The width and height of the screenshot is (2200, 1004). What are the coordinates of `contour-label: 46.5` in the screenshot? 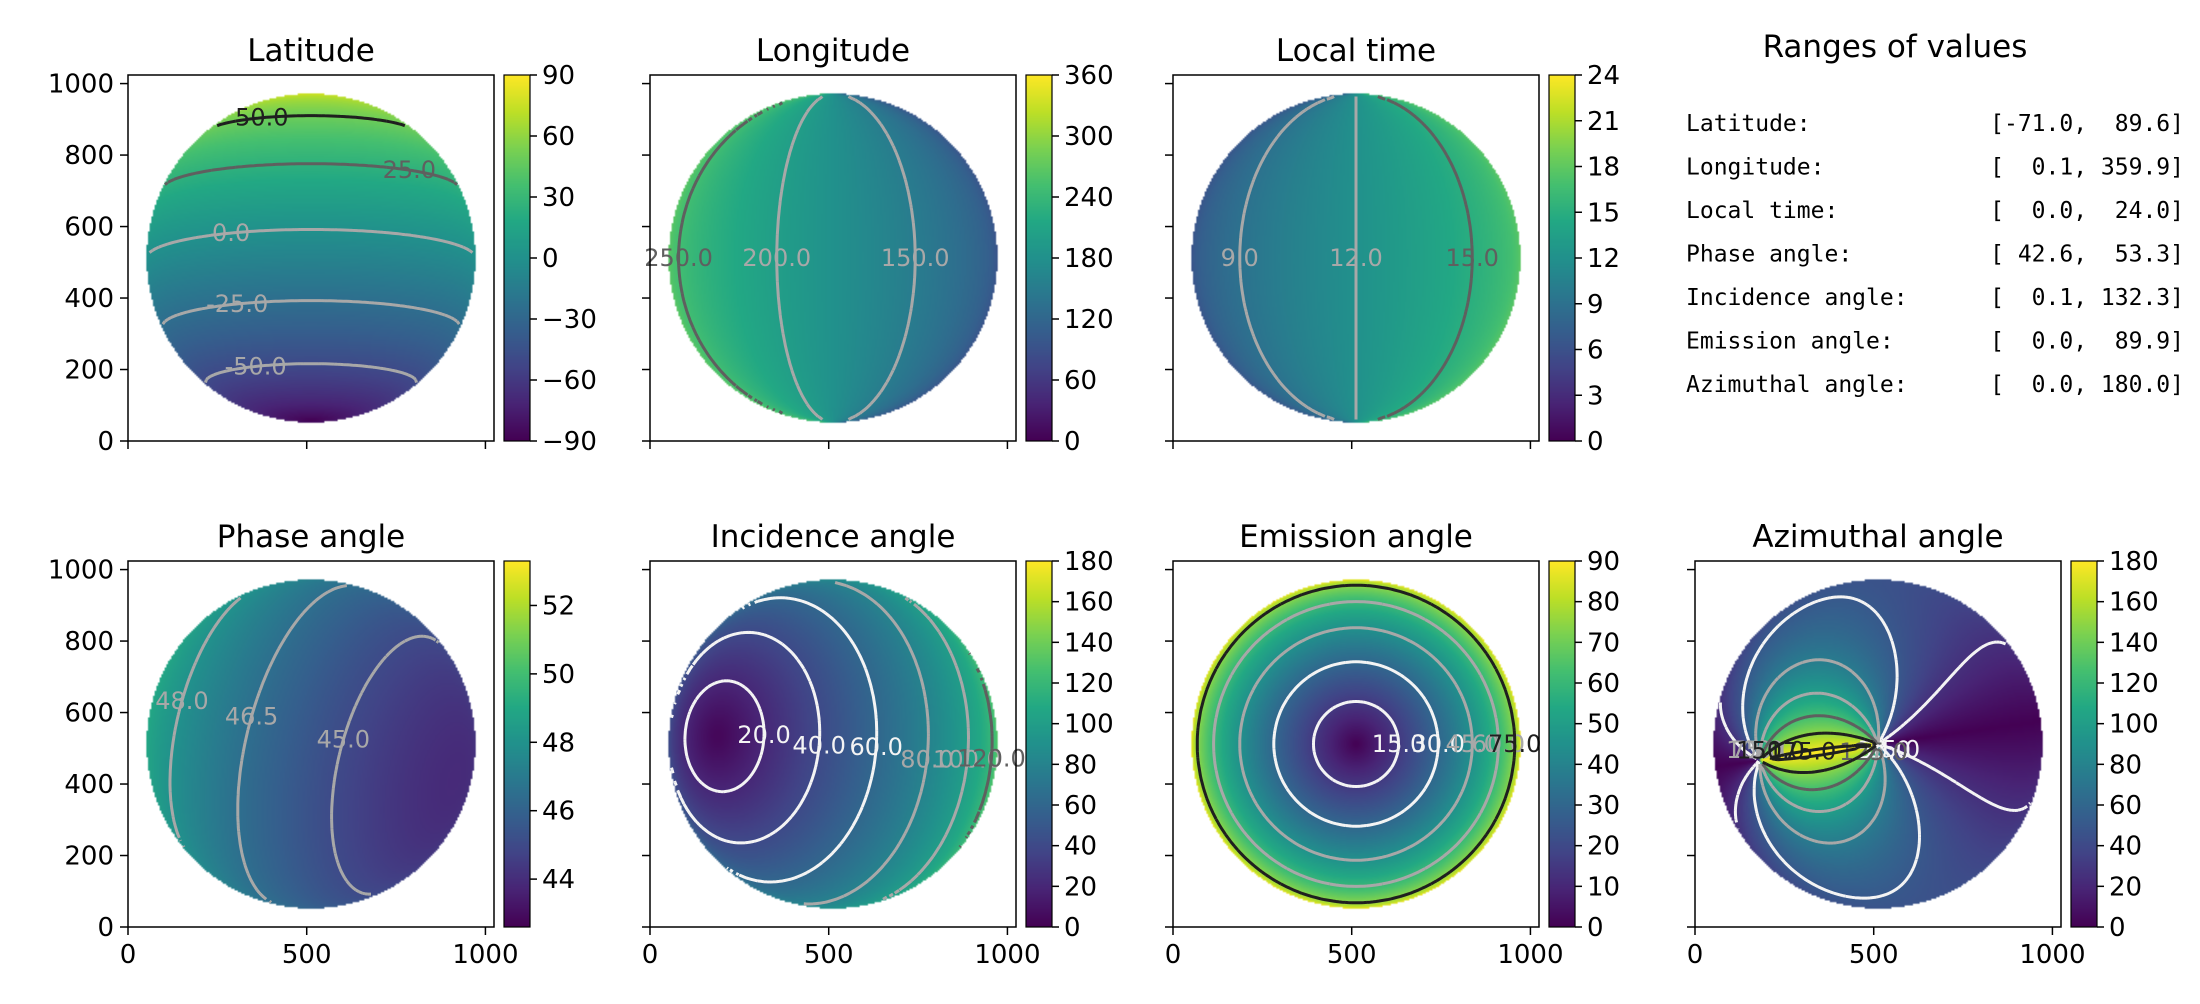 It's located at (251, 716).